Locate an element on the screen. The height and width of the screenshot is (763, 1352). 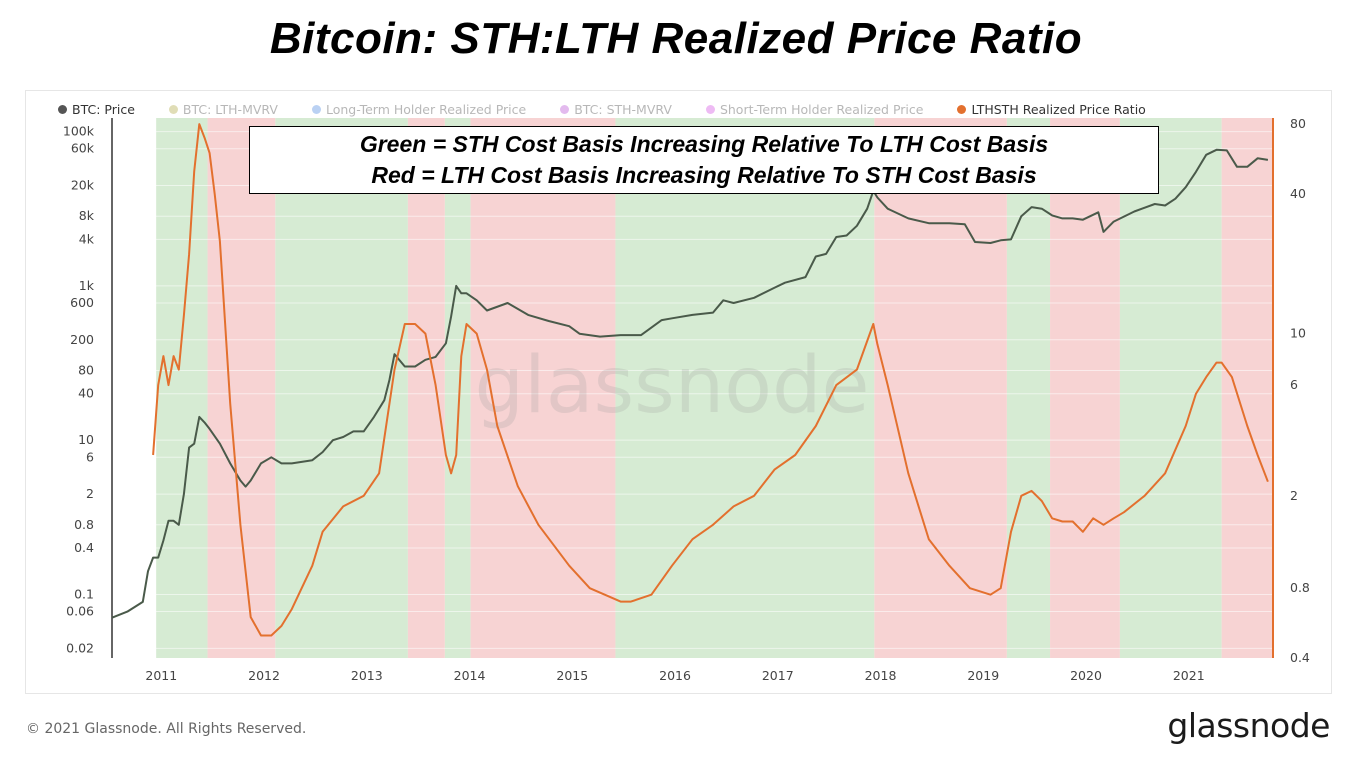
y-left-tick-label: 0.4 is located at coordinates (84, 547).